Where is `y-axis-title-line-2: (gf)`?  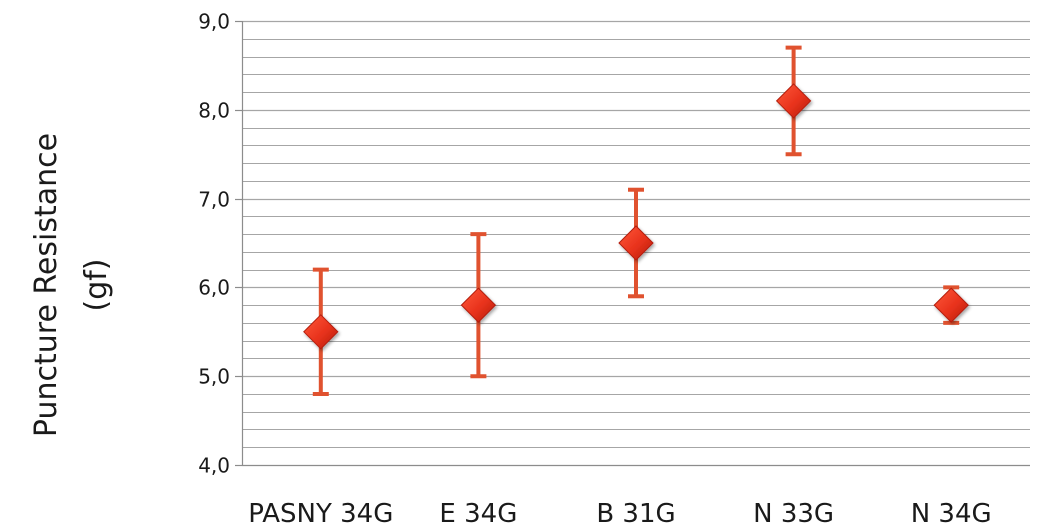
y-axis-title-line-2: (gf) is located at coordinates (96, 284).